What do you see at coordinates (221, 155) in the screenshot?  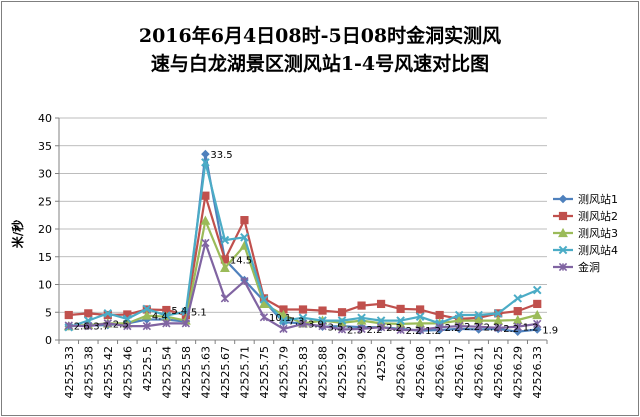 I see `data-label: 33.5` at bounding box center [221, 155].